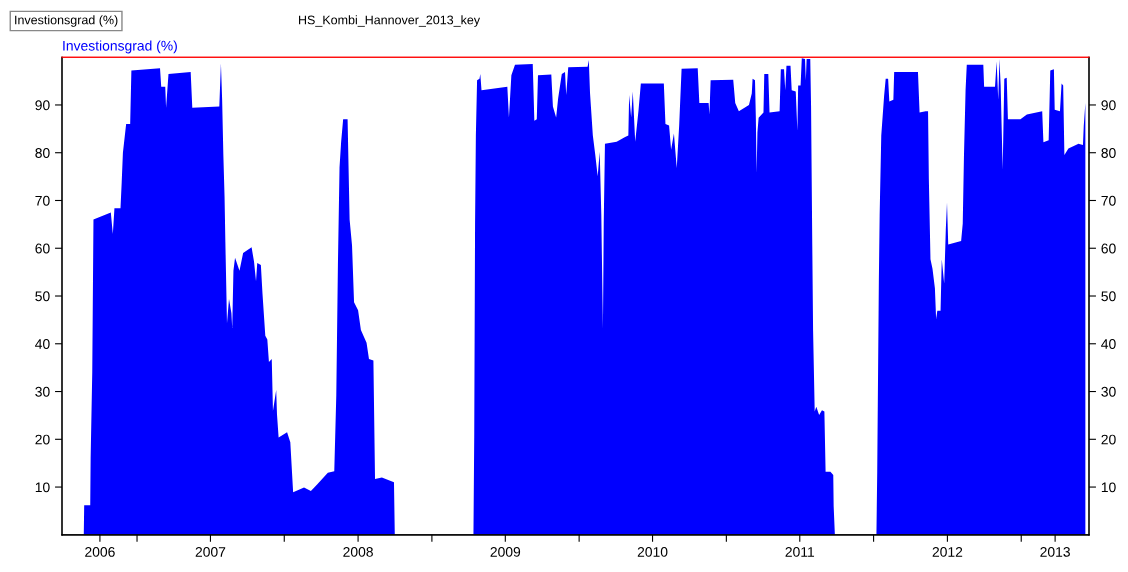  What do you see at coordinates (652, 551) in the screenshot?
I see `x-tick-label: 2010` at bounding box center [652, 551].